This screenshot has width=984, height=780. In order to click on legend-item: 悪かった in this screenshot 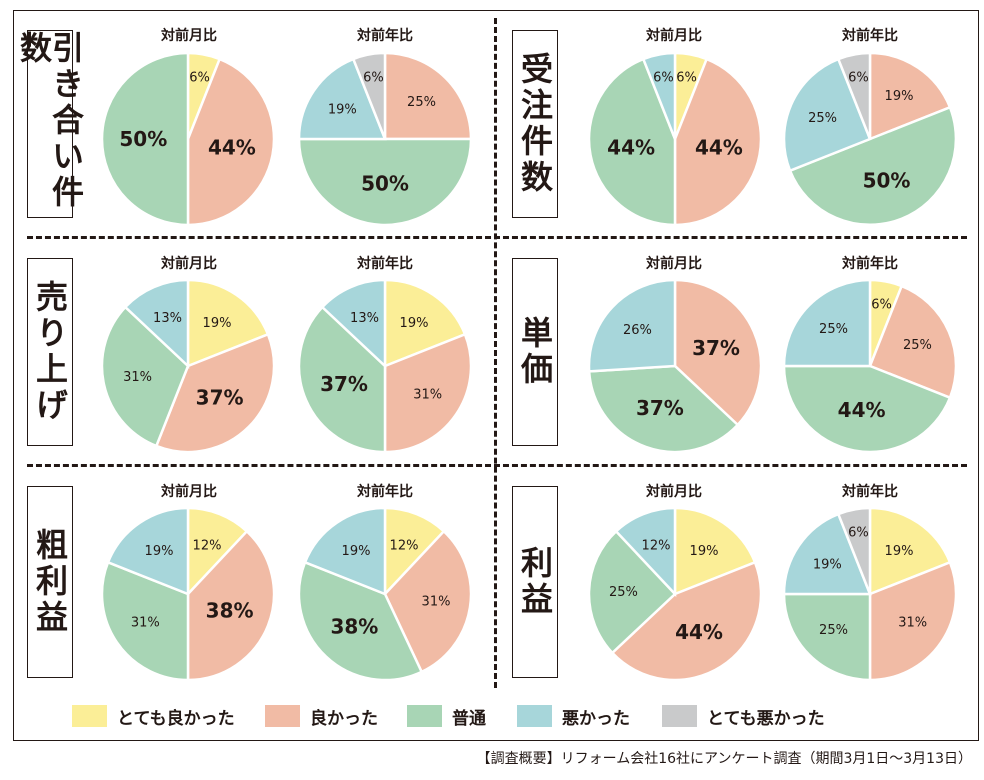, I will do `click(573, 716)`.